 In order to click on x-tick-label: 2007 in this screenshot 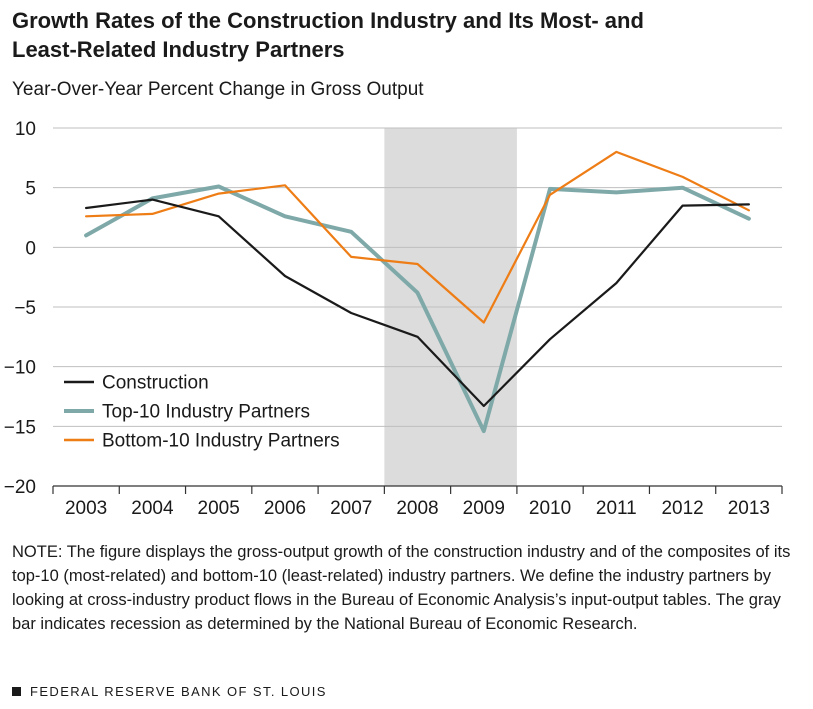, I will do `click(351, 508)`.